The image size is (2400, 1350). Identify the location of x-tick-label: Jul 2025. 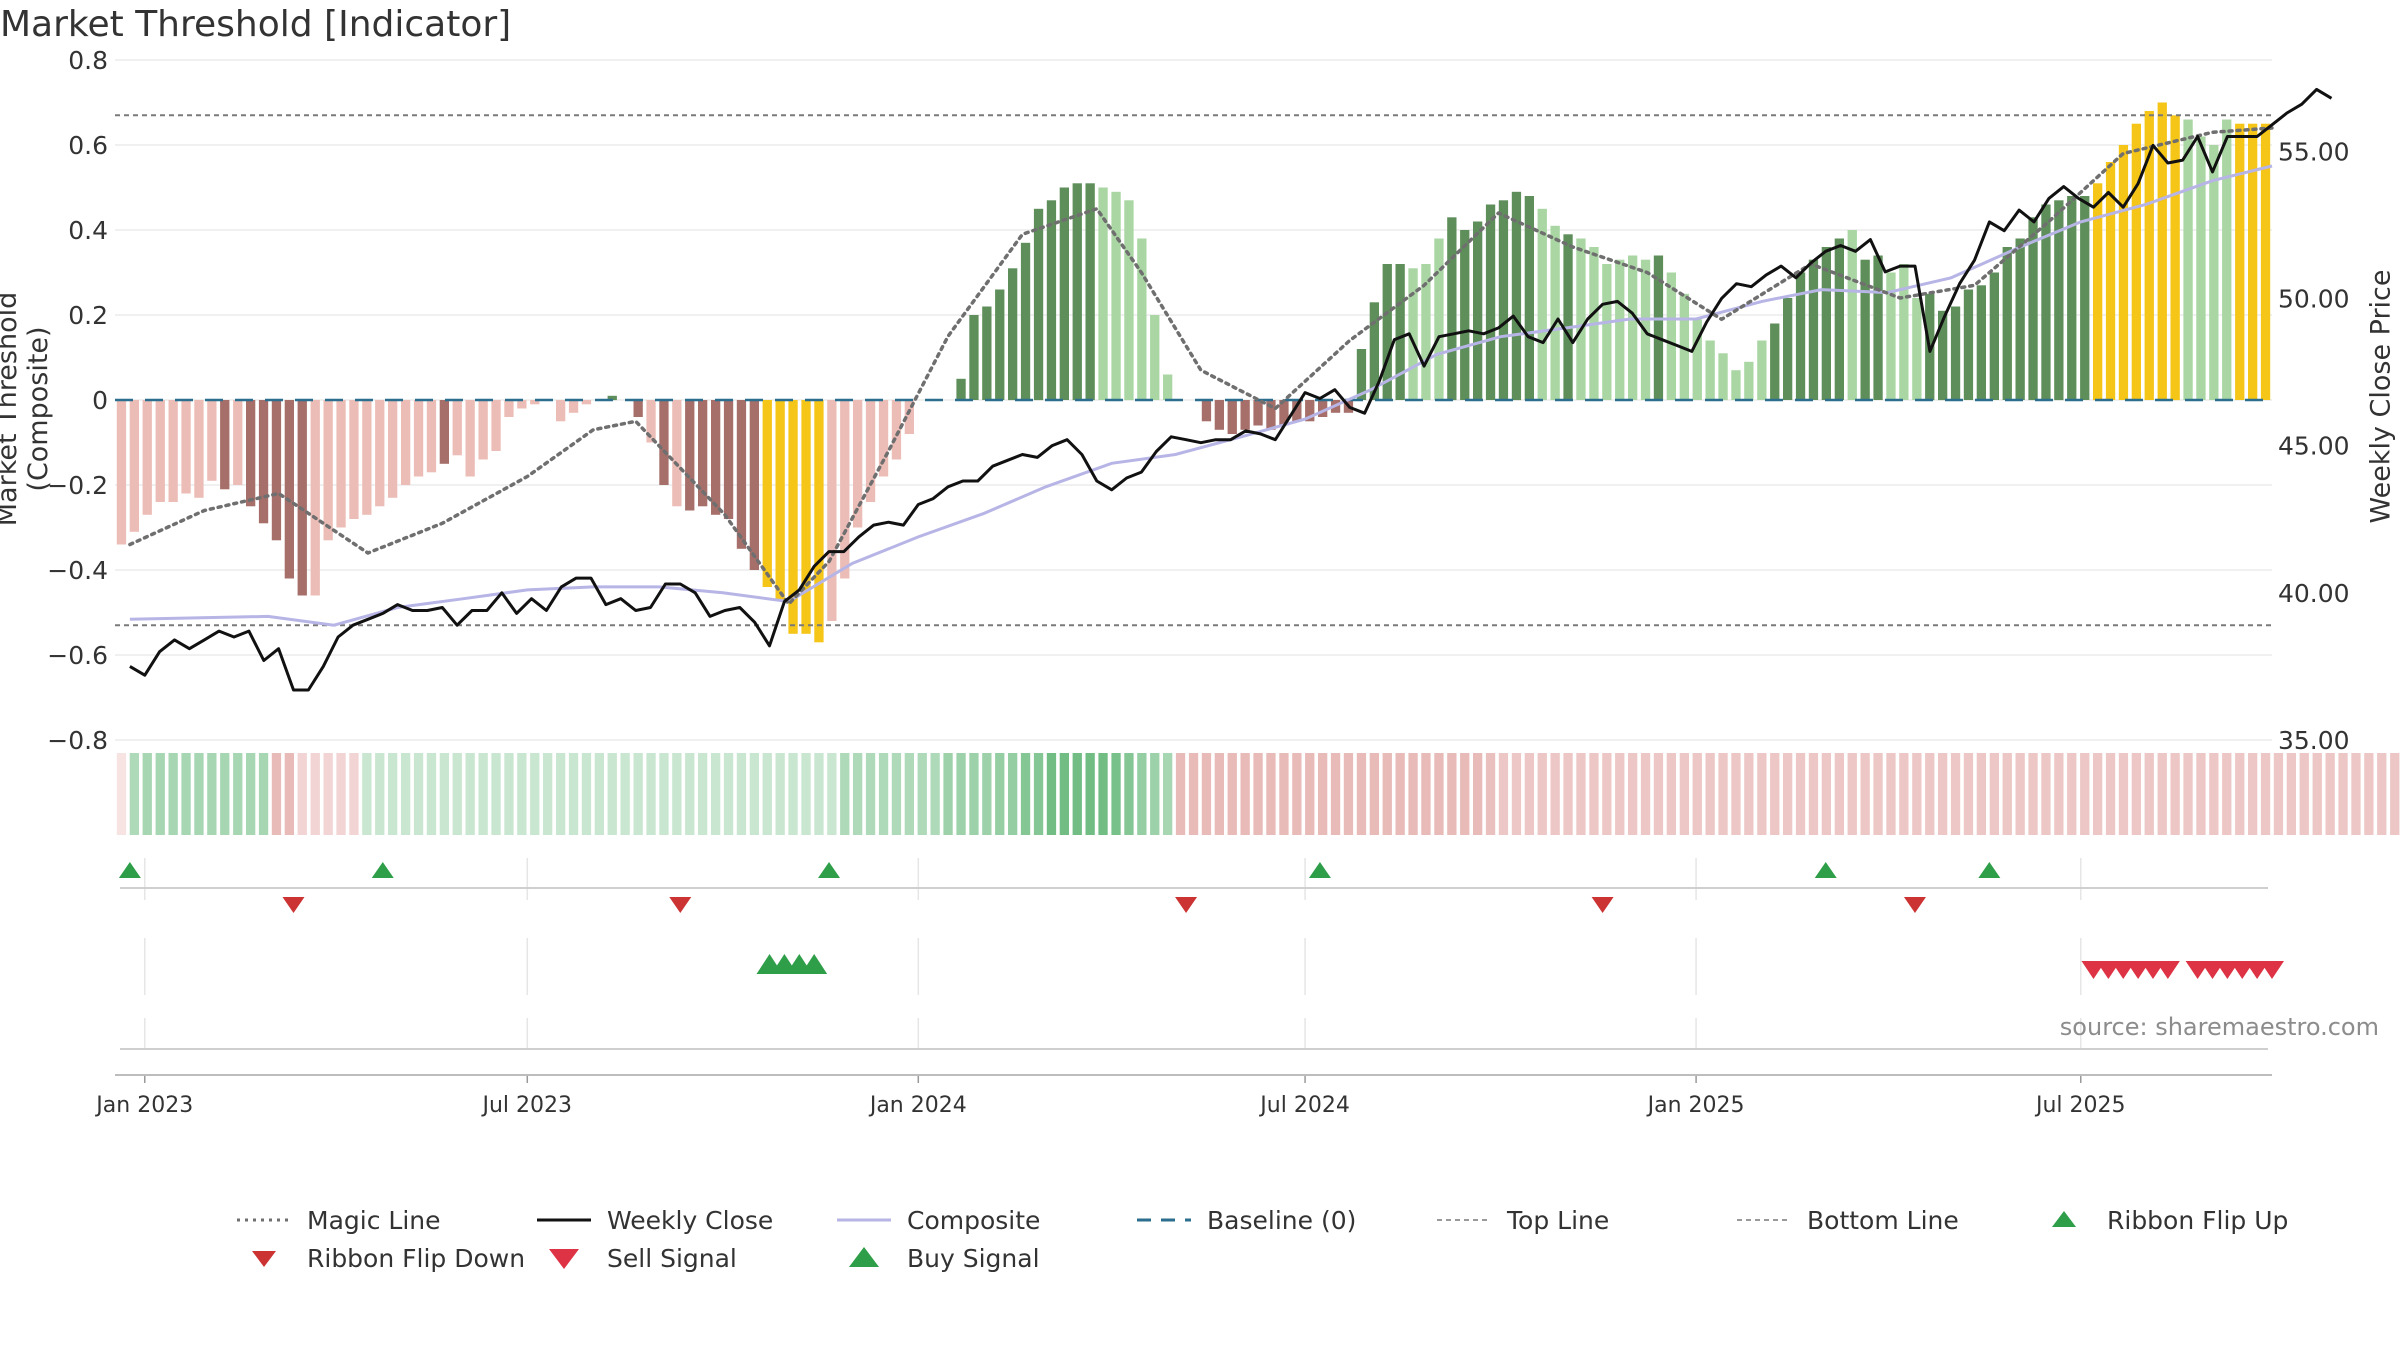
(2080, 1105).